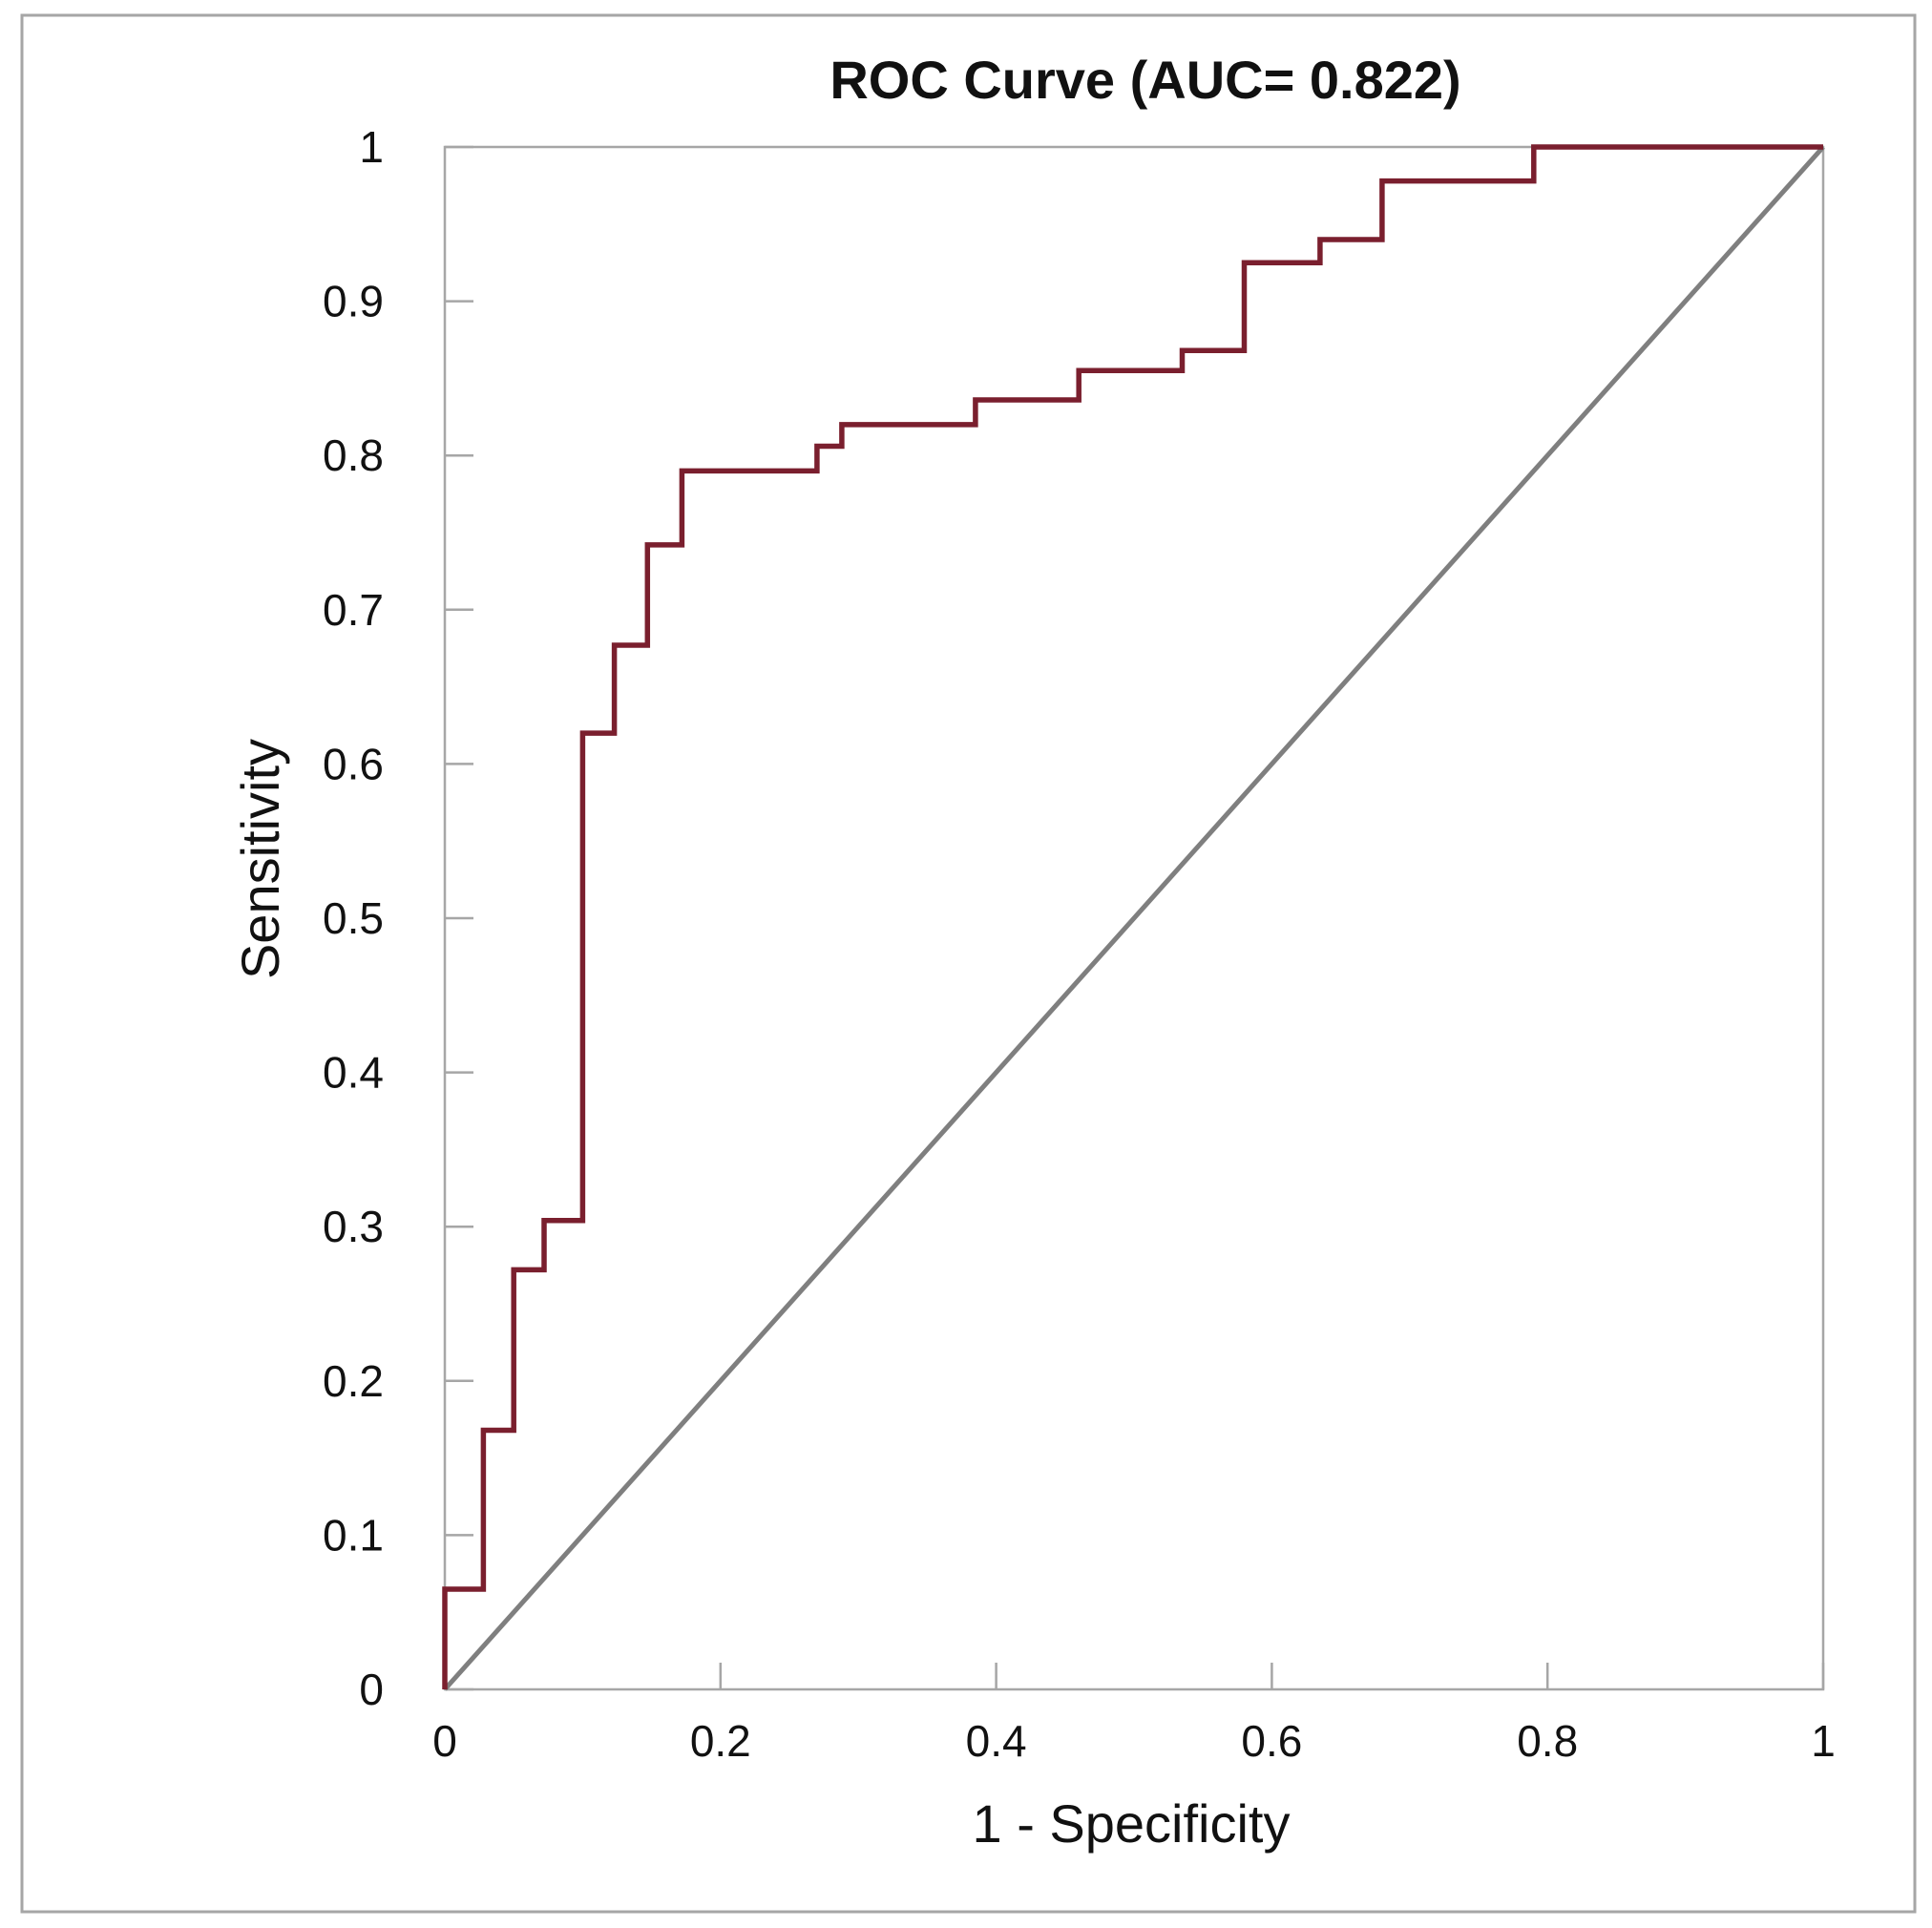  What do you see at coordinates (996, 1741) in the screenshot?
I see `x-tick-label: 0.4` at bounding box center [996, 1741].